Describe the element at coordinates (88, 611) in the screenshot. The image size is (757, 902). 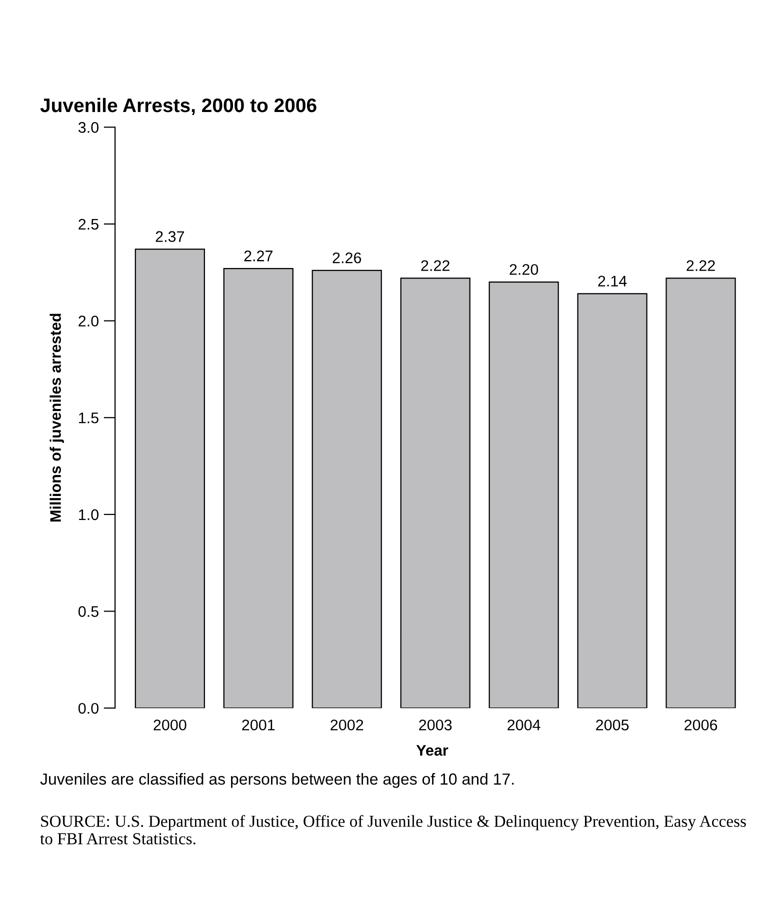
I see `y-tick-label: 0.5` at that location.